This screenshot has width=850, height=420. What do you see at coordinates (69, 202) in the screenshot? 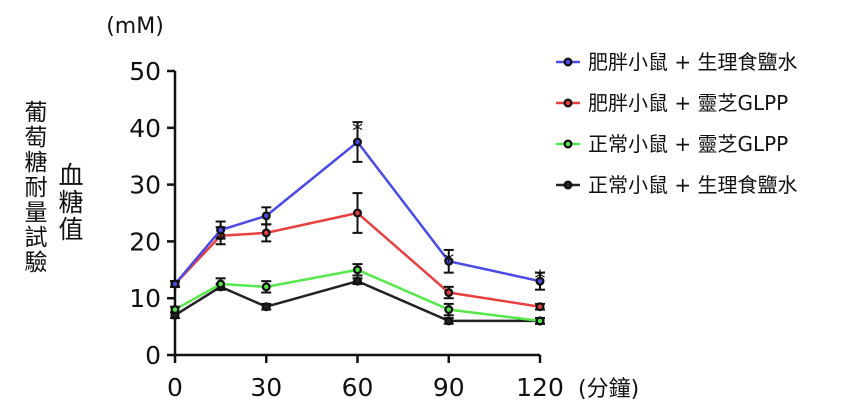
I see `y-axis-label: 血糖值` at bounding box center [69, 202].